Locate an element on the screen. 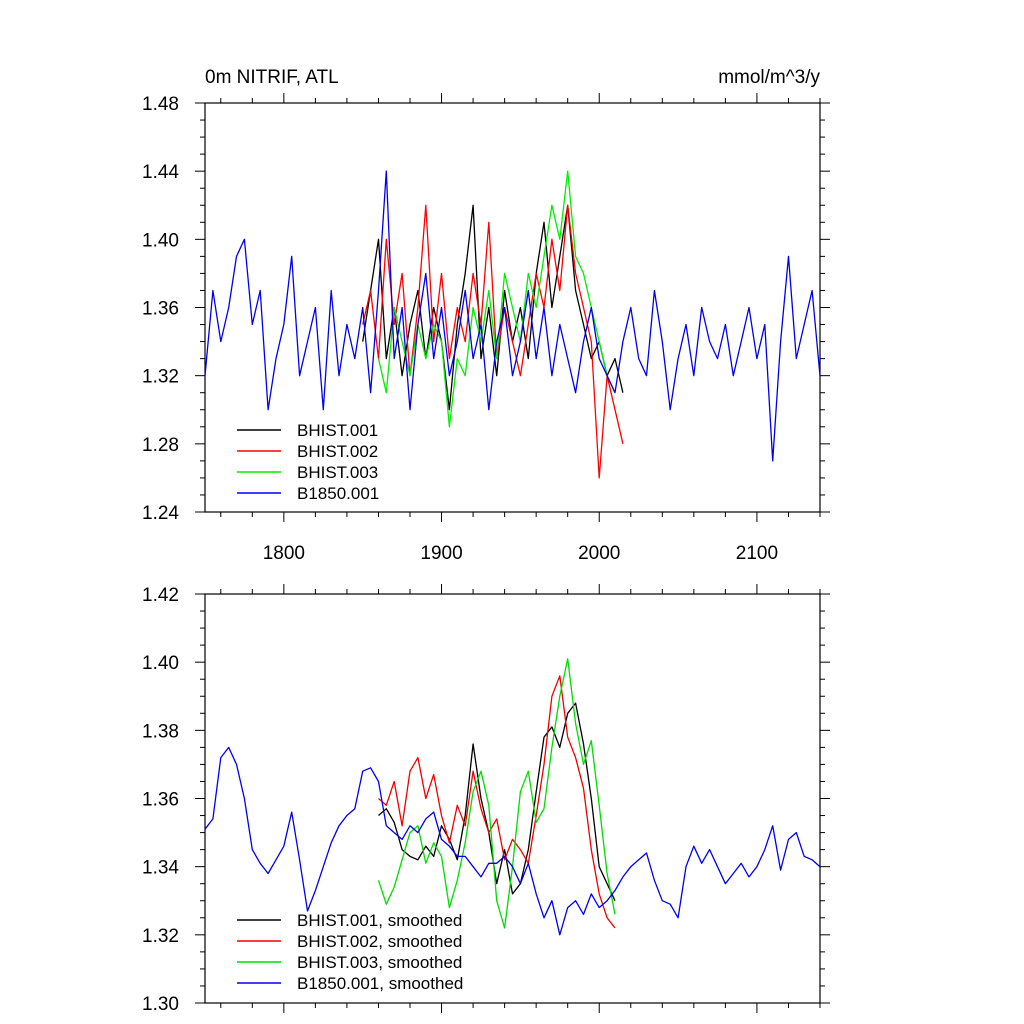 The height and width of the screenshot is (1024, 1024). series-line-bhist-003-smoothed is located at coordinates (496, 793).